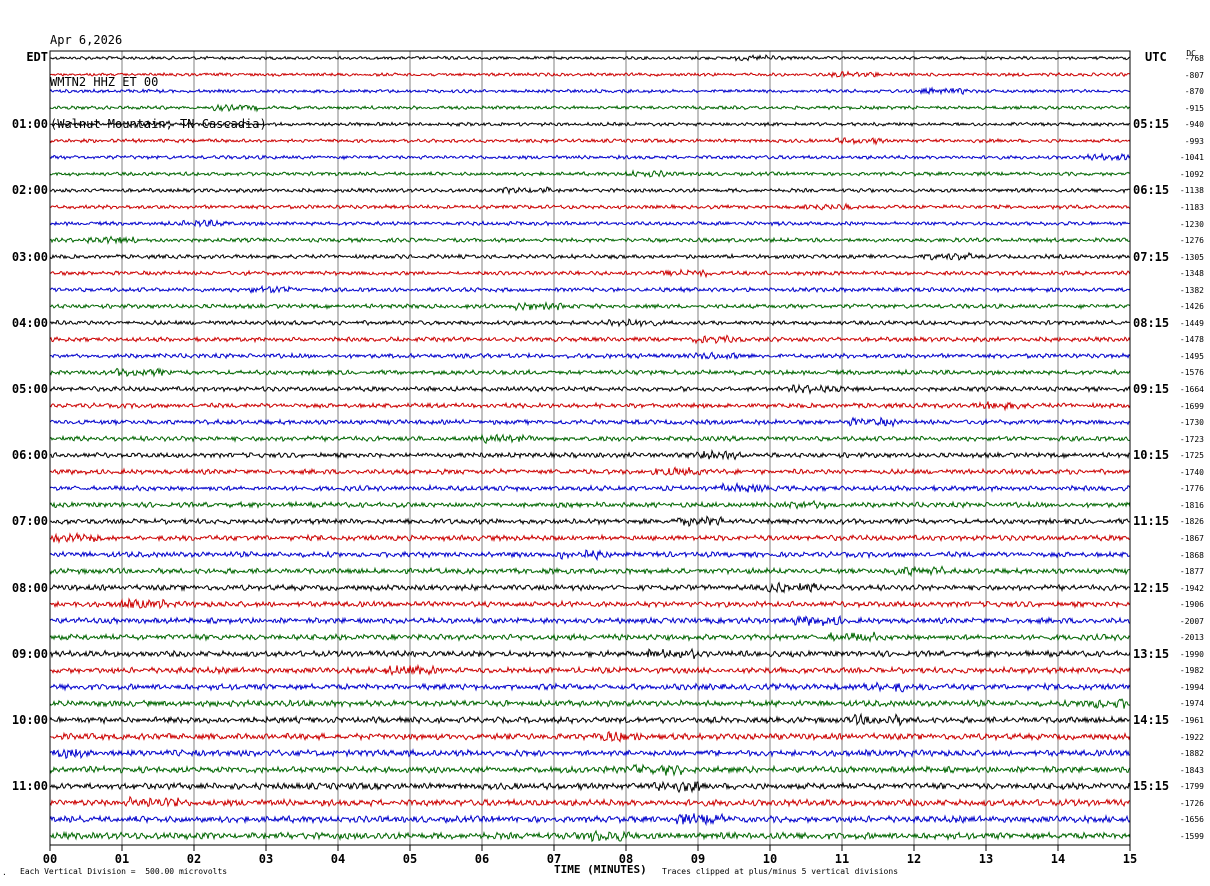  I want to click on x-tick-label: 00, so click(50, 859).